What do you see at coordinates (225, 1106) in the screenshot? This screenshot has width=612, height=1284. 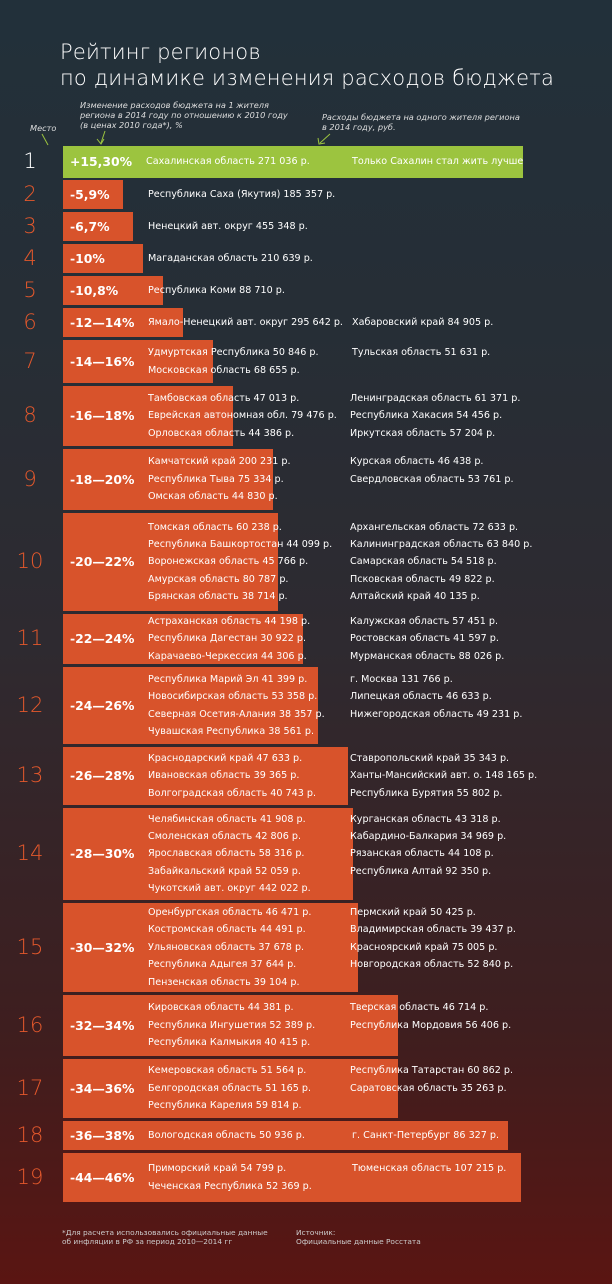 I see `region-left: Республика Карелия 59 814 р.` at bounding box center [225, 1106].